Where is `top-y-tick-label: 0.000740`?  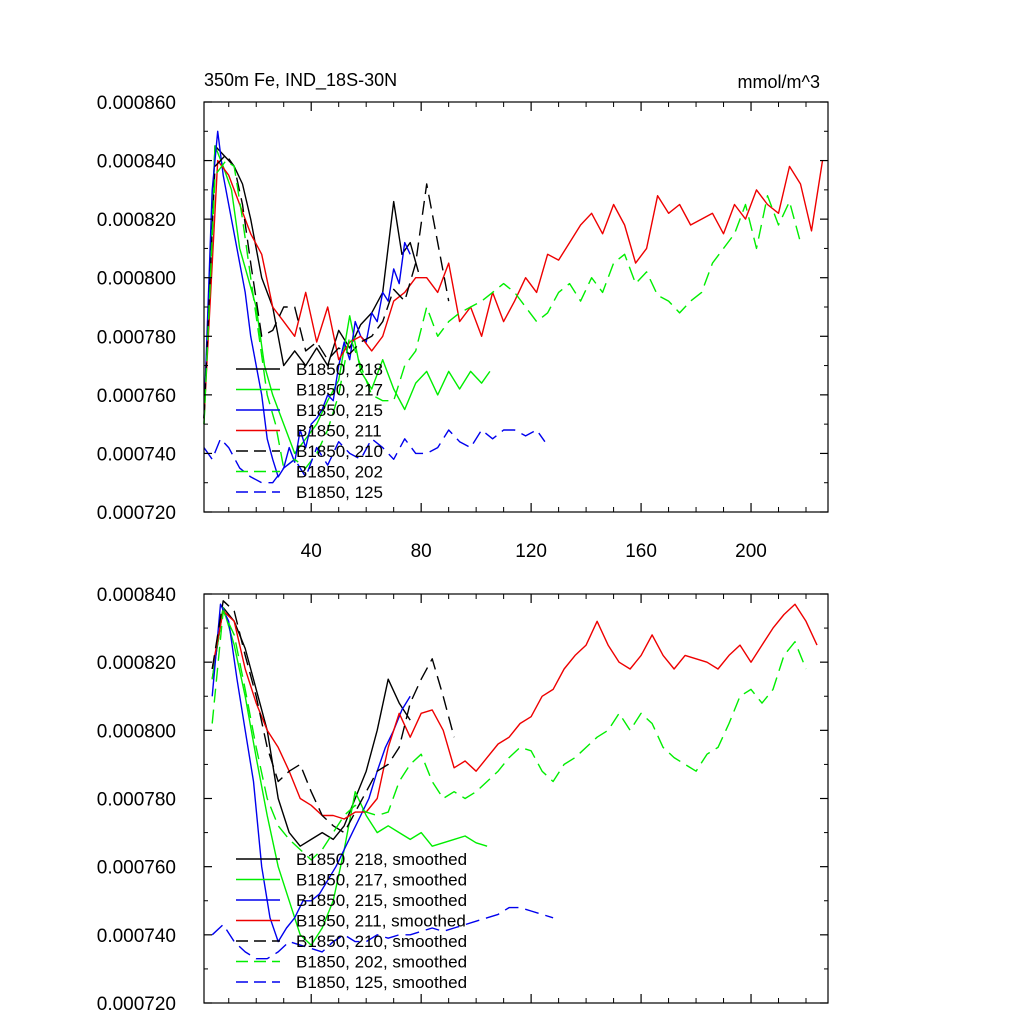
top-y-tick-label: 0.000740 is located at coordinates (136, 454).